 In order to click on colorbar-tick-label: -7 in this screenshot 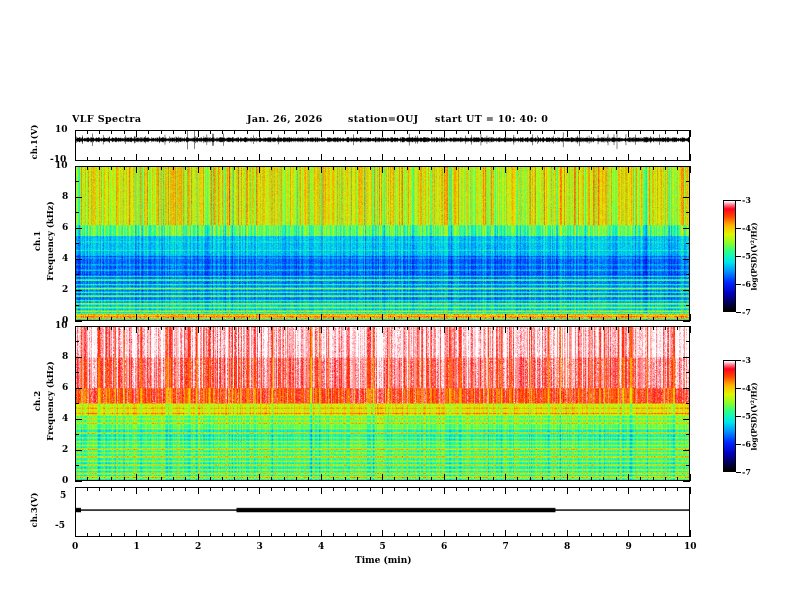, I will do `click(746, 312)`.